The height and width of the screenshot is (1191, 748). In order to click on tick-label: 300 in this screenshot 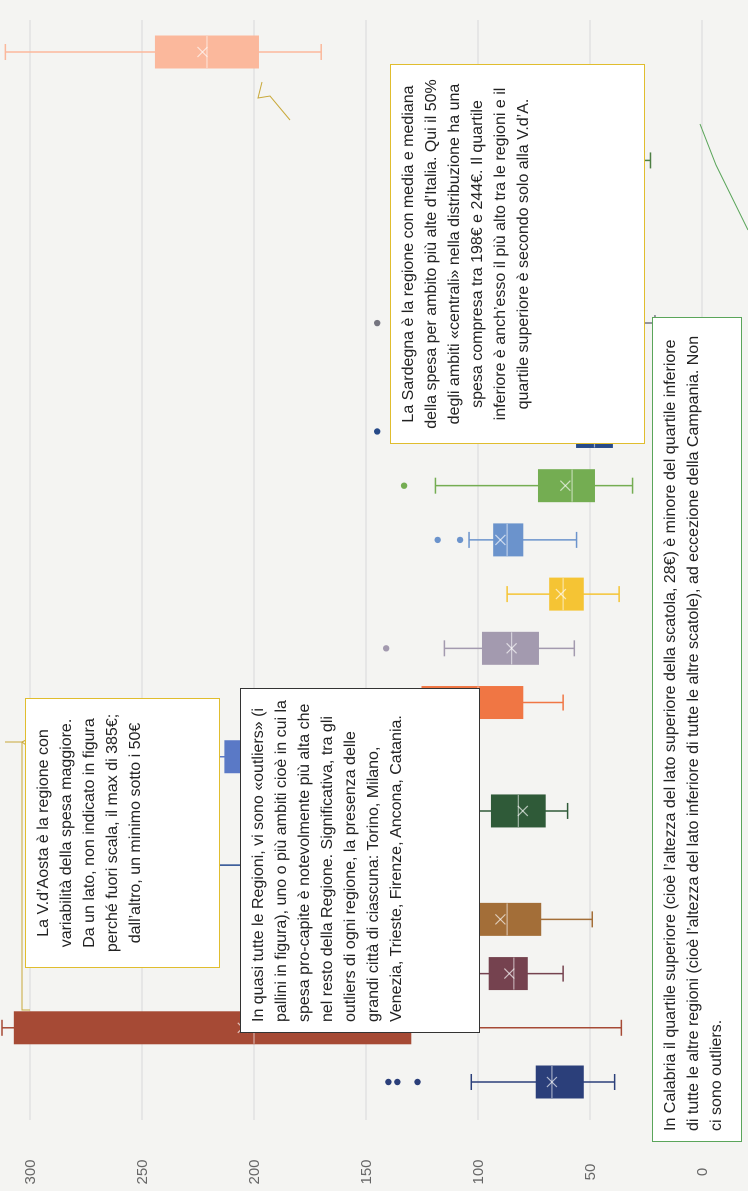, I will do `click(30, 1171)`.